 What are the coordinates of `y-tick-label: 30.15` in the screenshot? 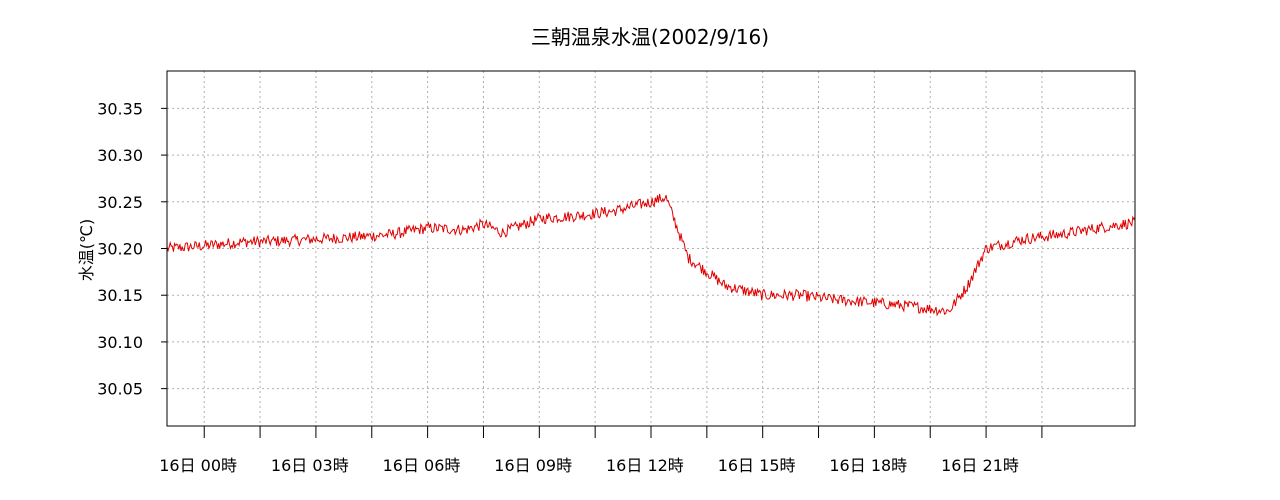 It's located at (120, 295).